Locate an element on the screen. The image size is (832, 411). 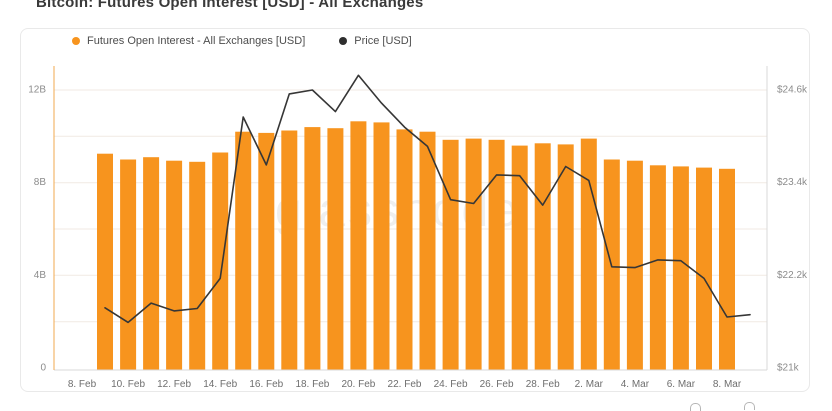
oi-bar-5-Mar is located at coordinates (657, 267).